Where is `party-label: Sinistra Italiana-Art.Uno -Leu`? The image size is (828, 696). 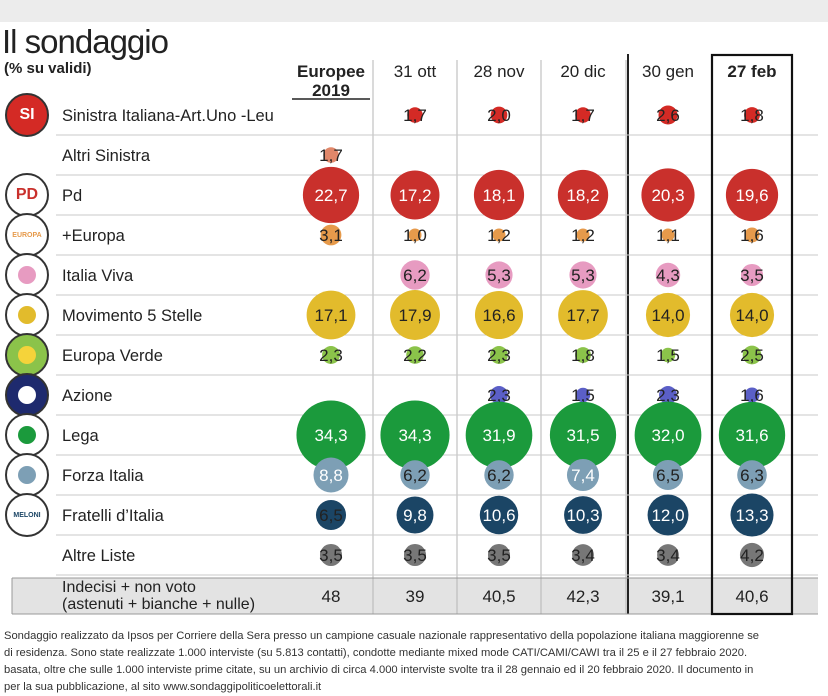
party-label: Sinistra Italiana-Art.Uno -Leu is located at coordinates (168, 116).